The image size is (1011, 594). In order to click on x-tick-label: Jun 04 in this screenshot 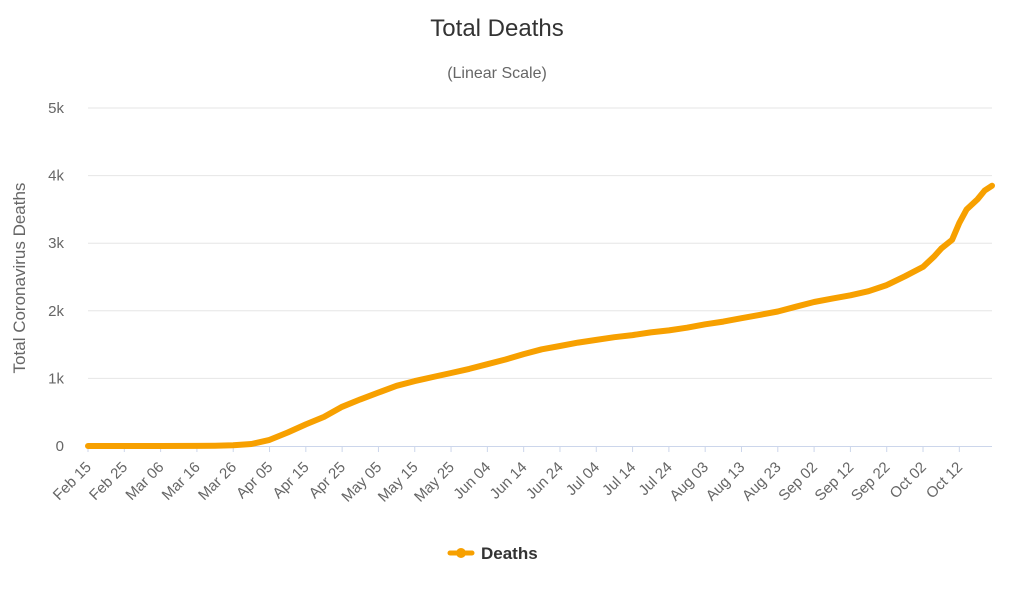, I will do `click(472, 481)`.